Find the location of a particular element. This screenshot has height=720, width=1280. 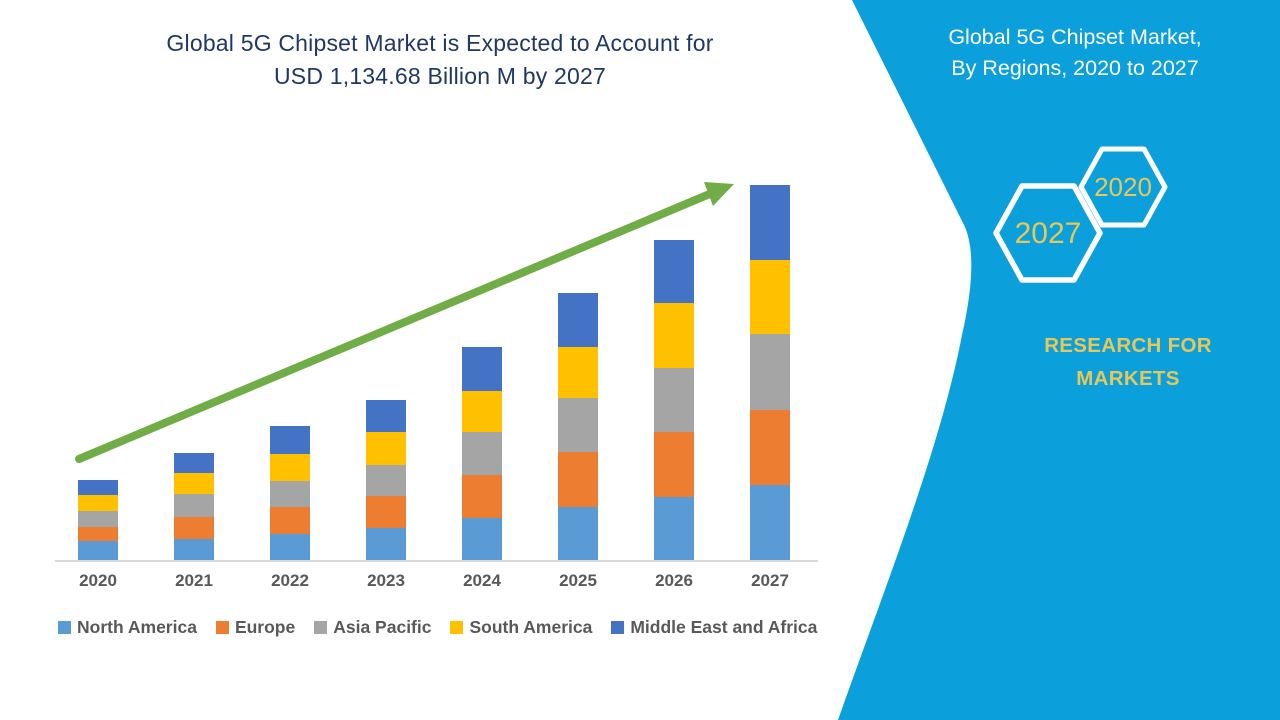

brand-text: RESEARCH FOR MARKETS is located at coordinates (1128, 362).